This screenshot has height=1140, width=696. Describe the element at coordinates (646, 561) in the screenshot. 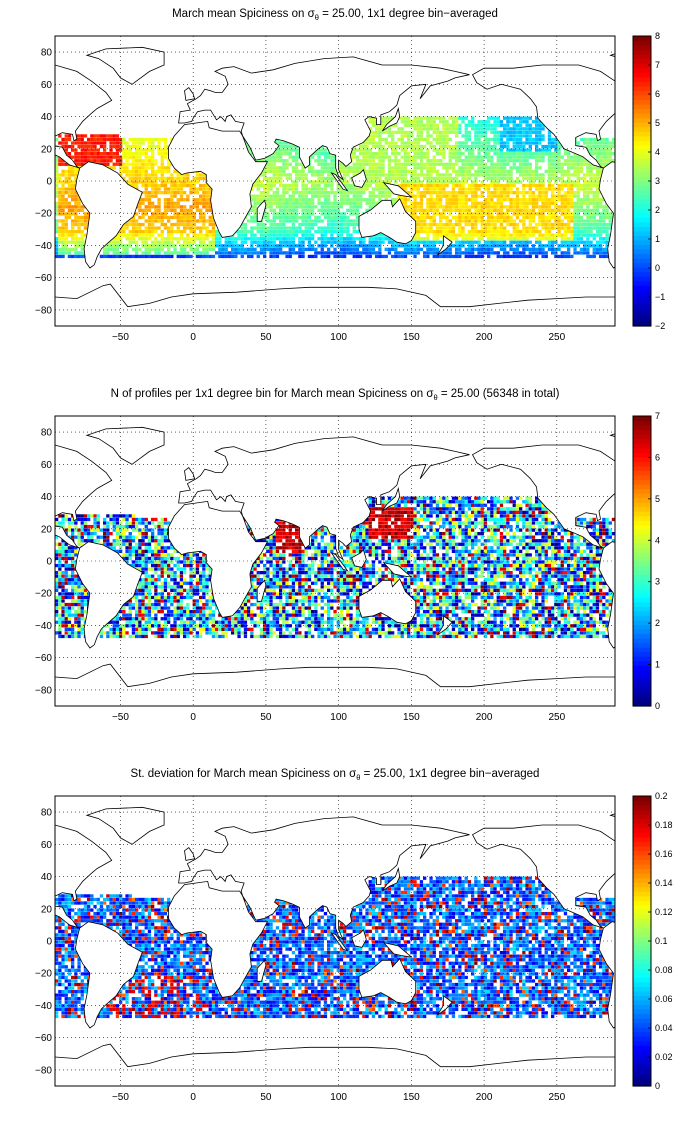

I see `colorbar: 7 6 5 4 3 2 1 0` at that location.